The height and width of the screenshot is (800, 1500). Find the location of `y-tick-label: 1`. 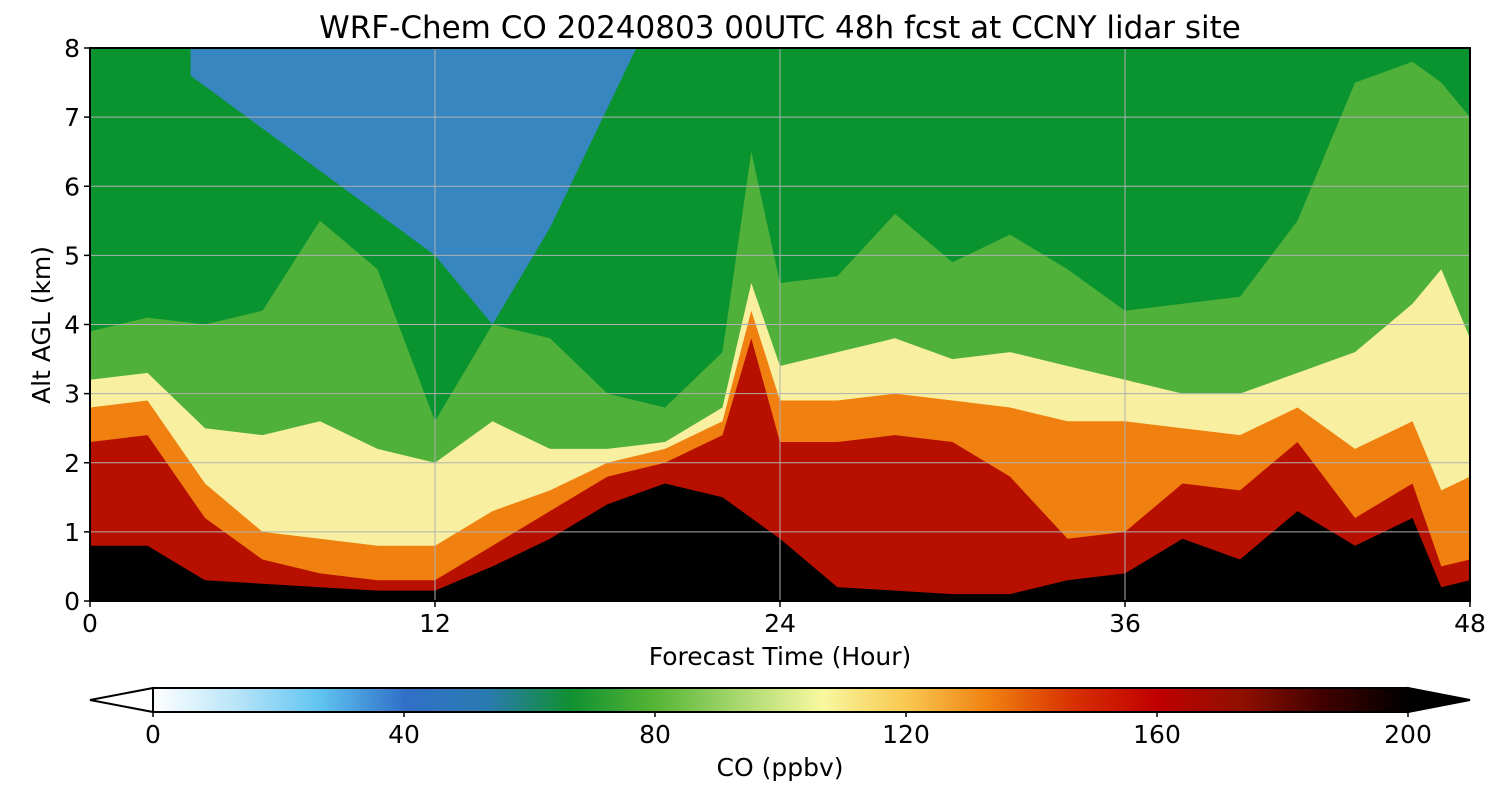

y-tick-label: 1 is located at coordinates (72, 532).